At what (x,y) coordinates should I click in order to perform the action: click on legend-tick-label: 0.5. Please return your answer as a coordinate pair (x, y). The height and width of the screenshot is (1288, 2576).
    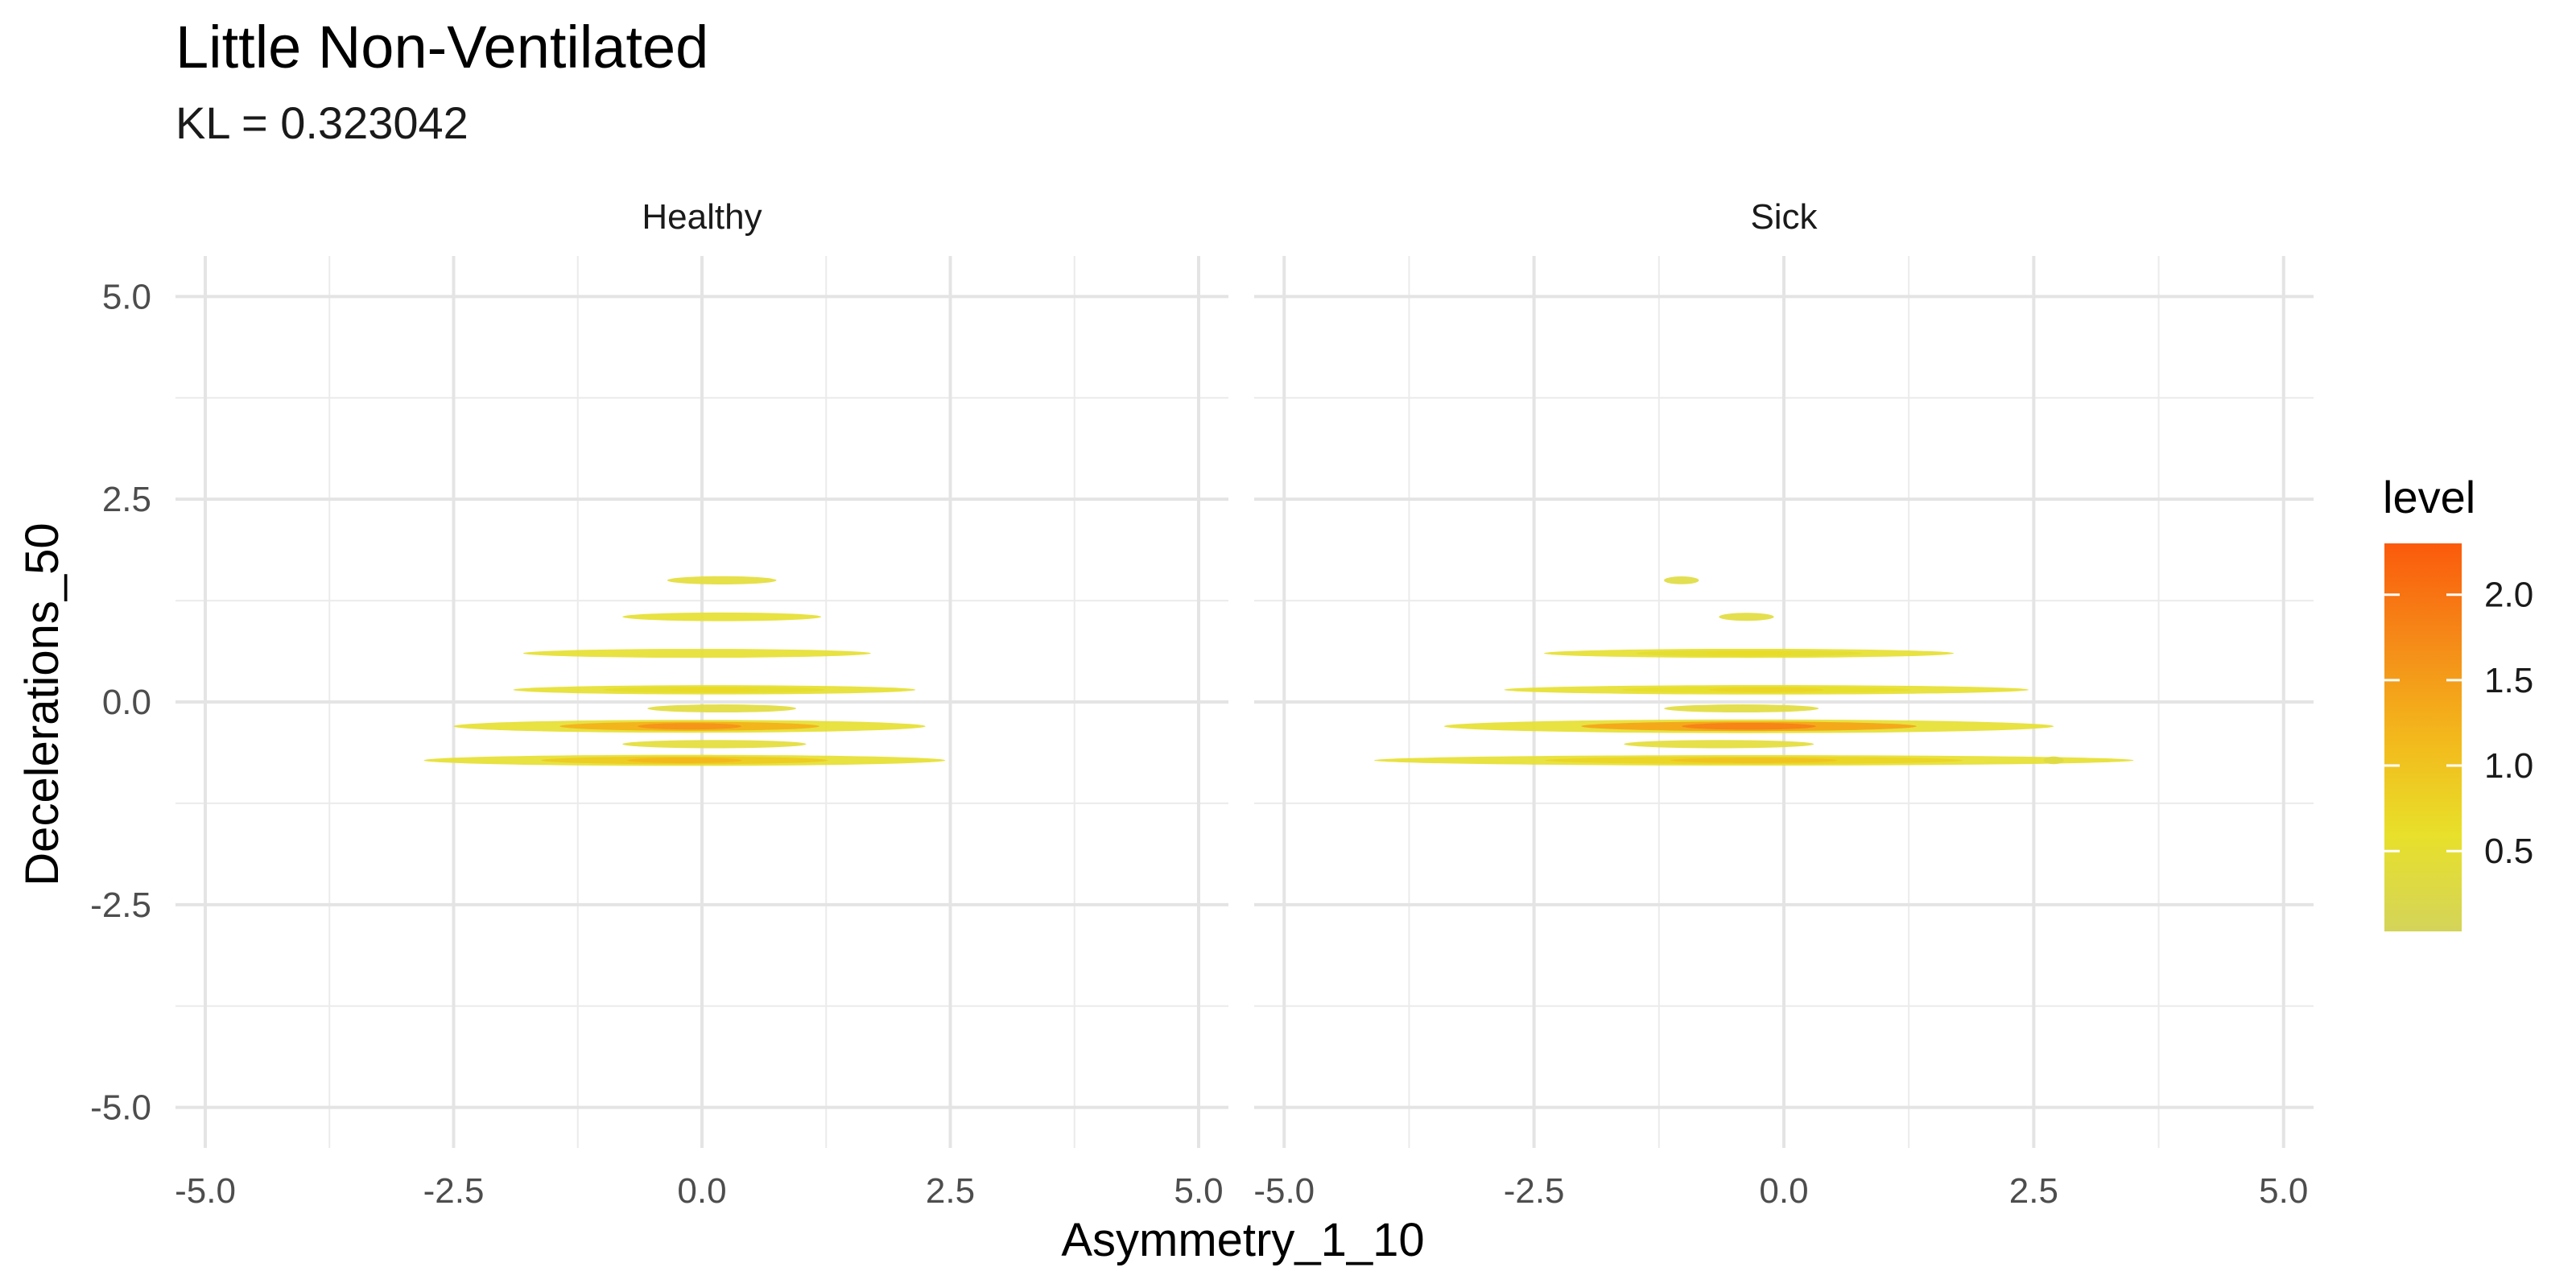
    Looking at the image, I should click on (2508, 851).